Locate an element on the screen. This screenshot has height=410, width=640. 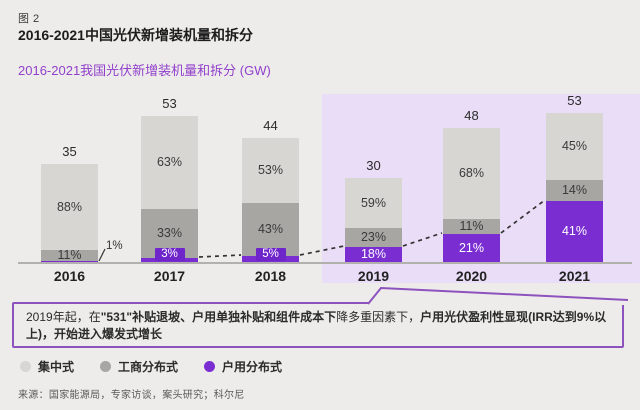
pct-label: 43% is located at coordinates (270, 229).